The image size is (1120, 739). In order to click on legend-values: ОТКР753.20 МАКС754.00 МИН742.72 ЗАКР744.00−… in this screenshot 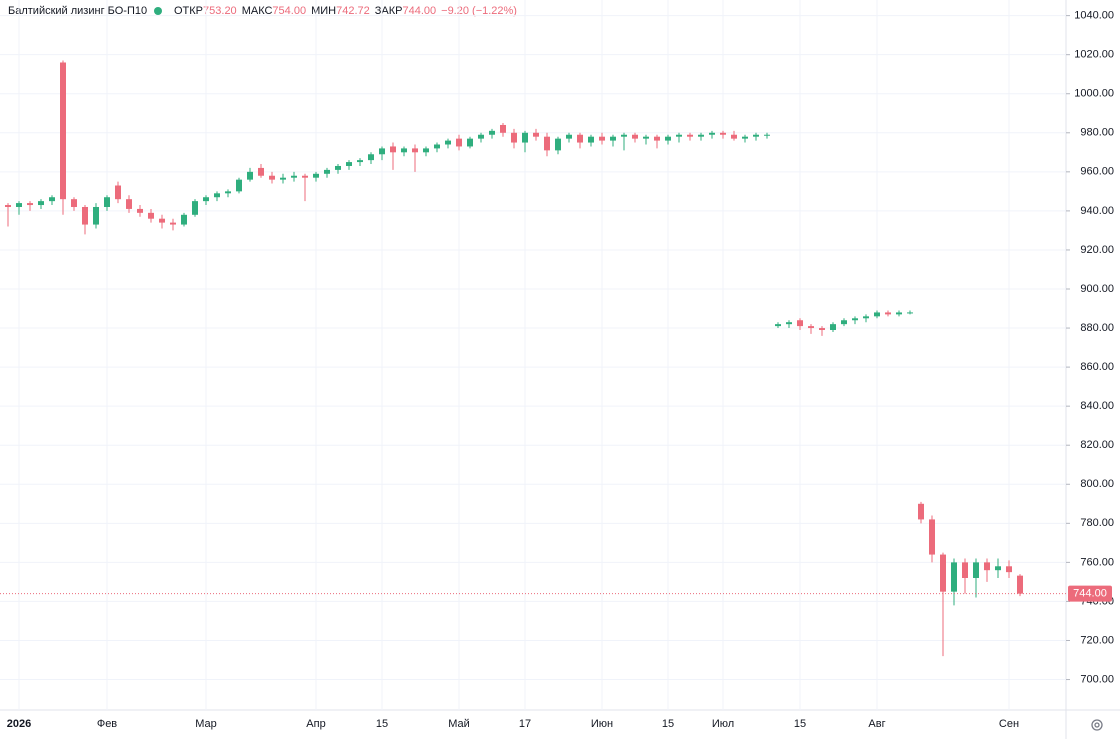, I will do `click(345, 11)`.